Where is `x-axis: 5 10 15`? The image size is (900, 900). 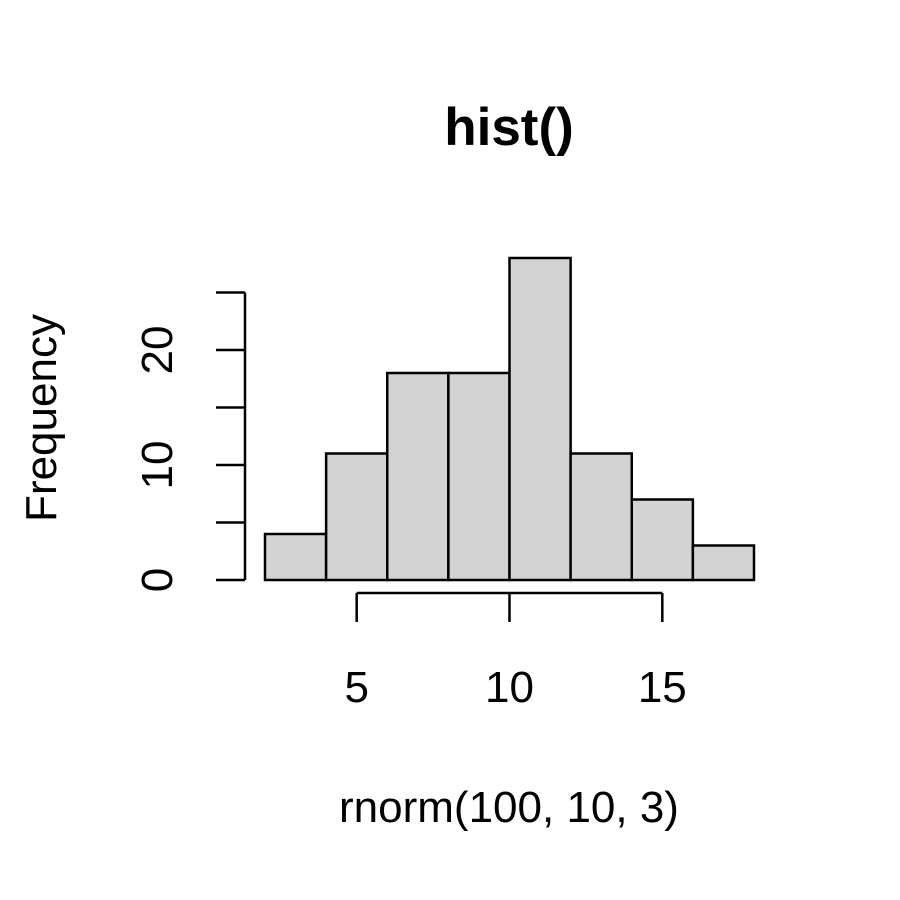
x-axis: 5 10 15 is located at coordinates (515, 651).